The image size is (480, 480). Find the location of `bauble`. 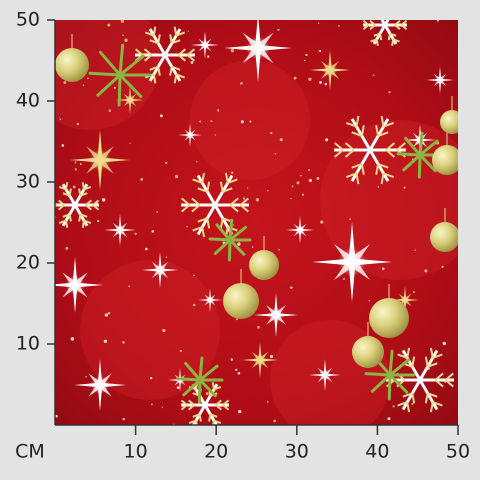

bauble is located at coordinates (449, 122).